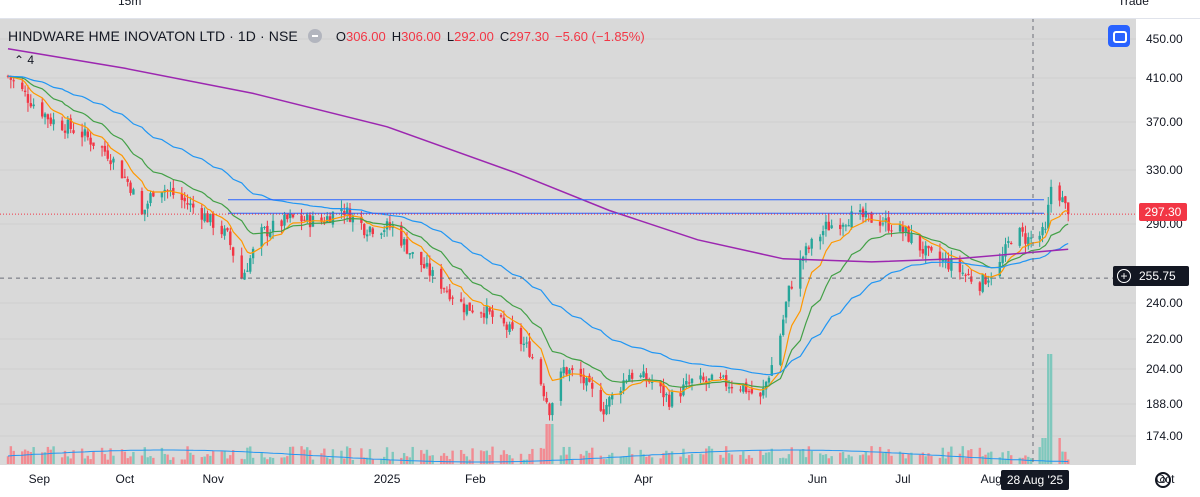 The width and height of the screenshot is (1200, 497). What do you see at coordinates (1124, 276) in the screenshot?
I see `plus-icon: +` at bounding box center [1124, 276].